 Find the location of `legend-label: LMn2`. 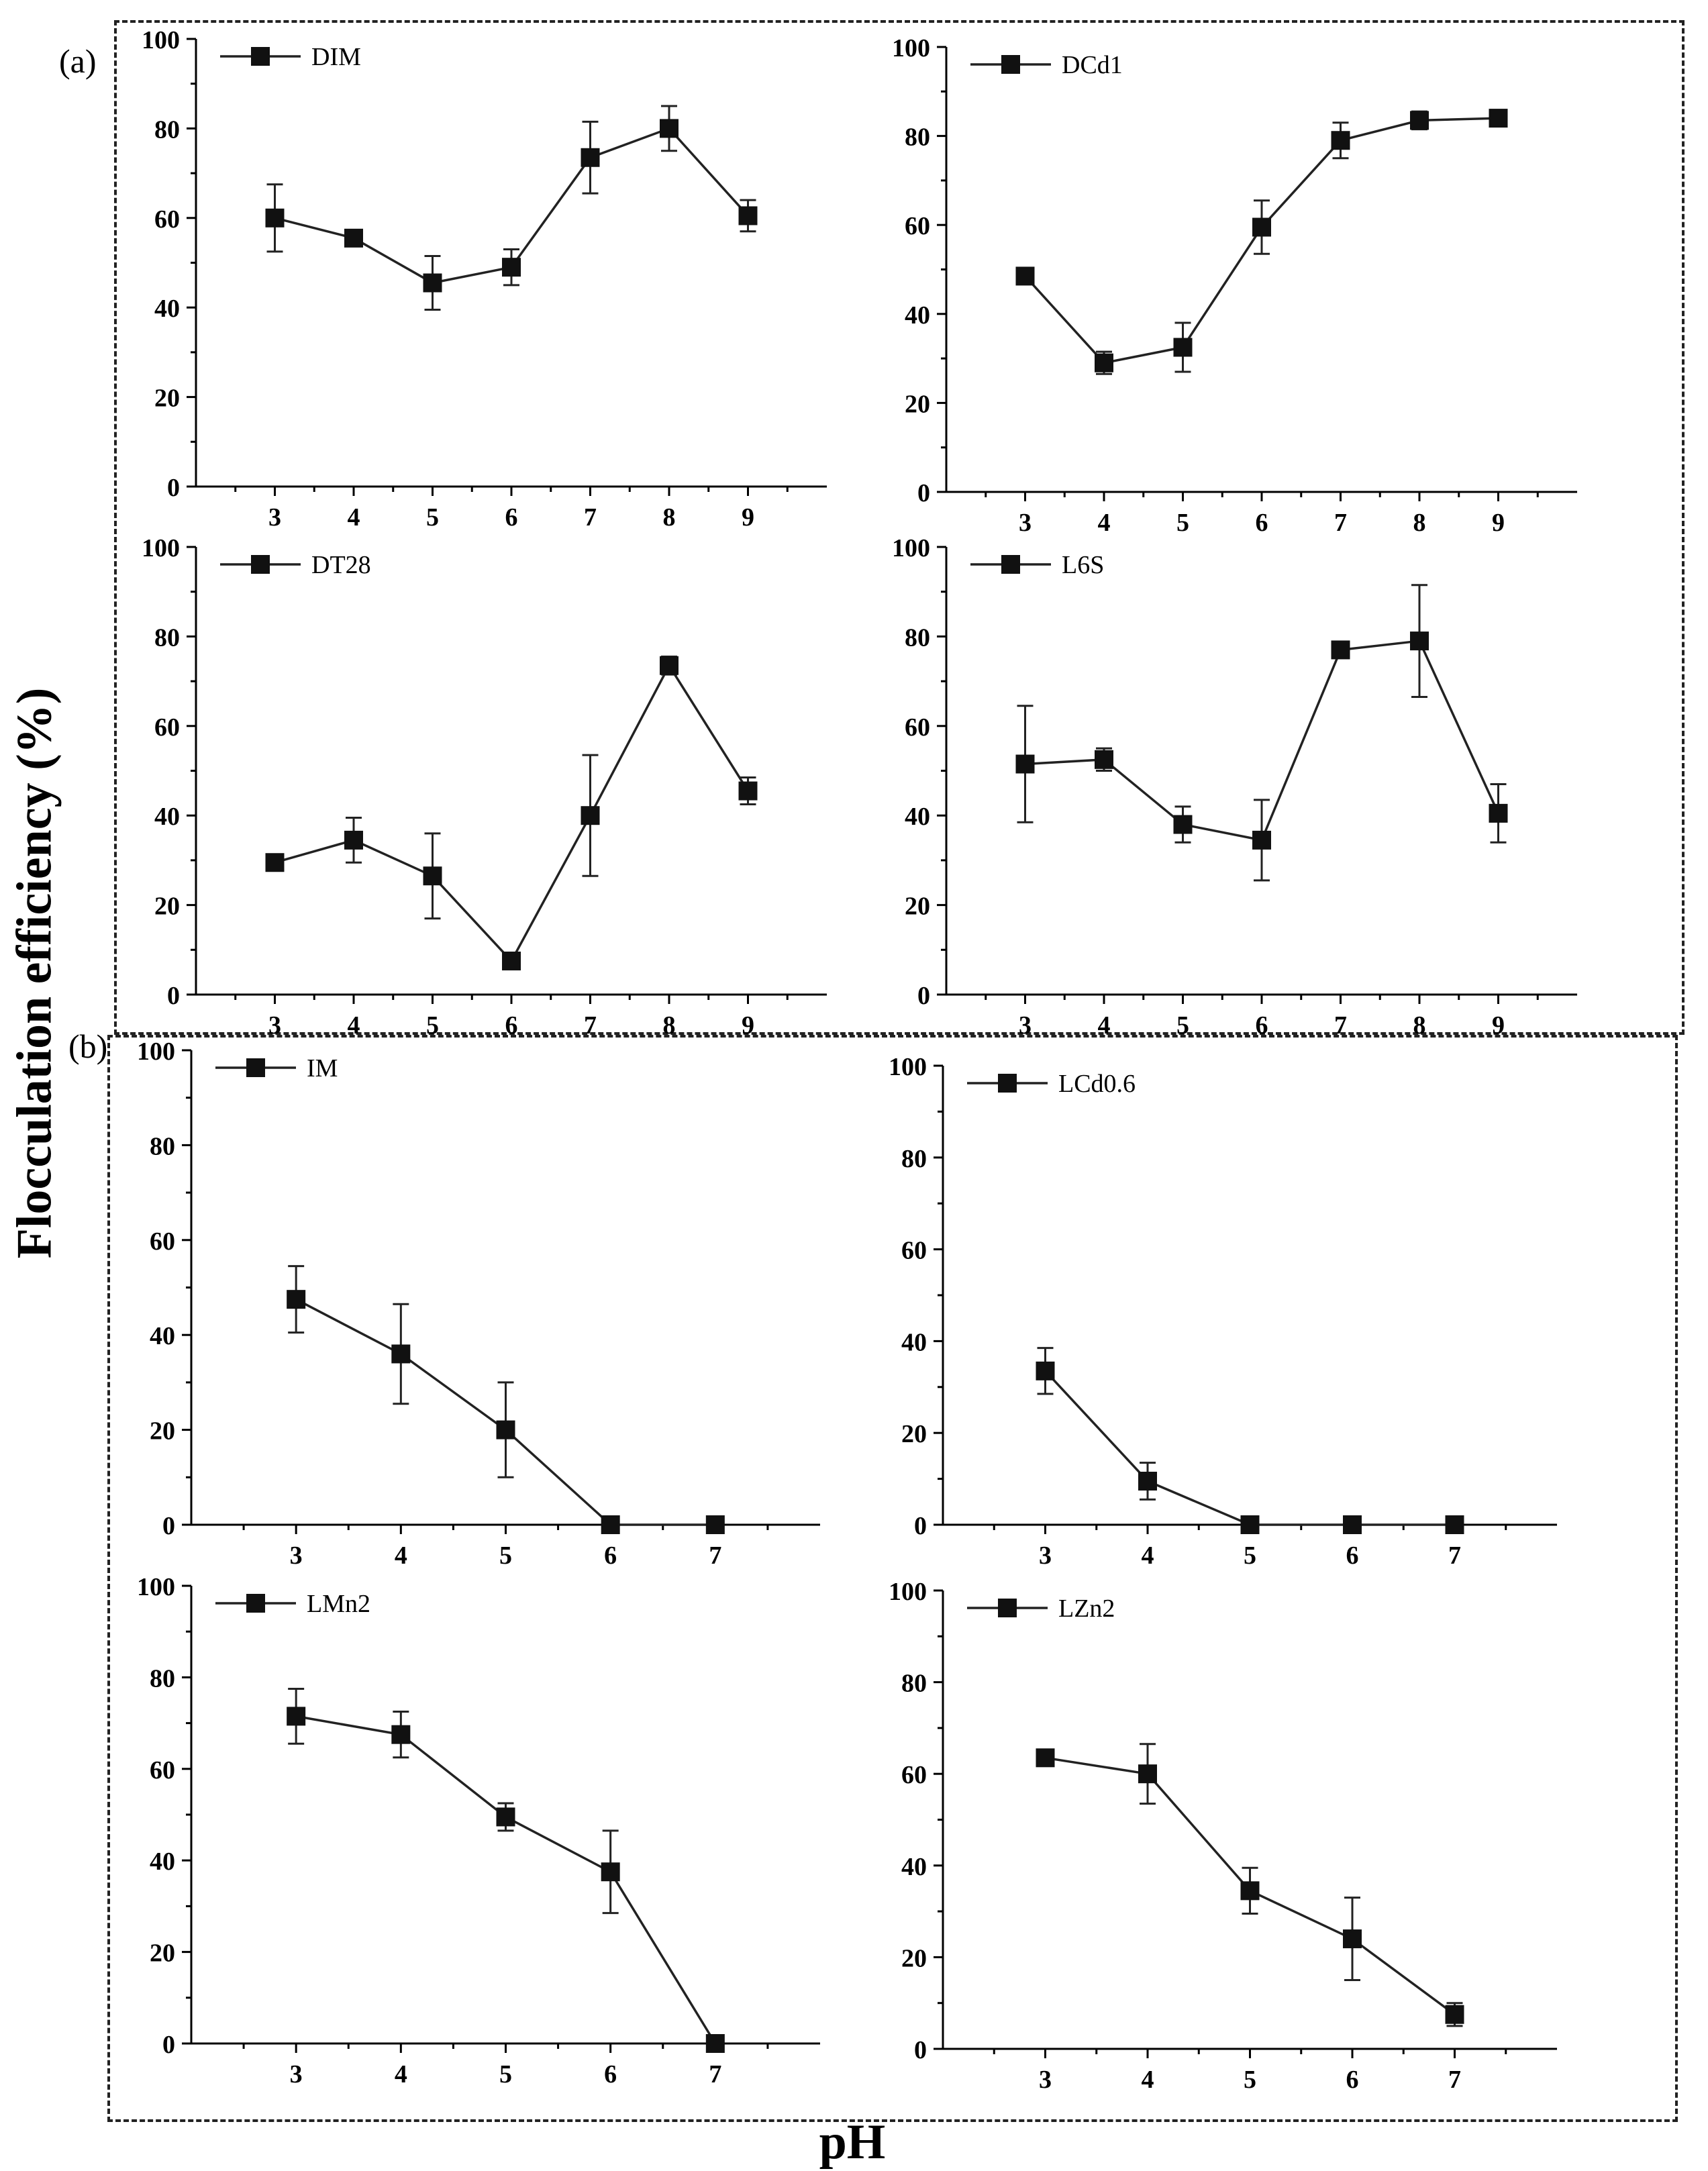

legend-label: LMn2 is located at coordinates (338, 1604).